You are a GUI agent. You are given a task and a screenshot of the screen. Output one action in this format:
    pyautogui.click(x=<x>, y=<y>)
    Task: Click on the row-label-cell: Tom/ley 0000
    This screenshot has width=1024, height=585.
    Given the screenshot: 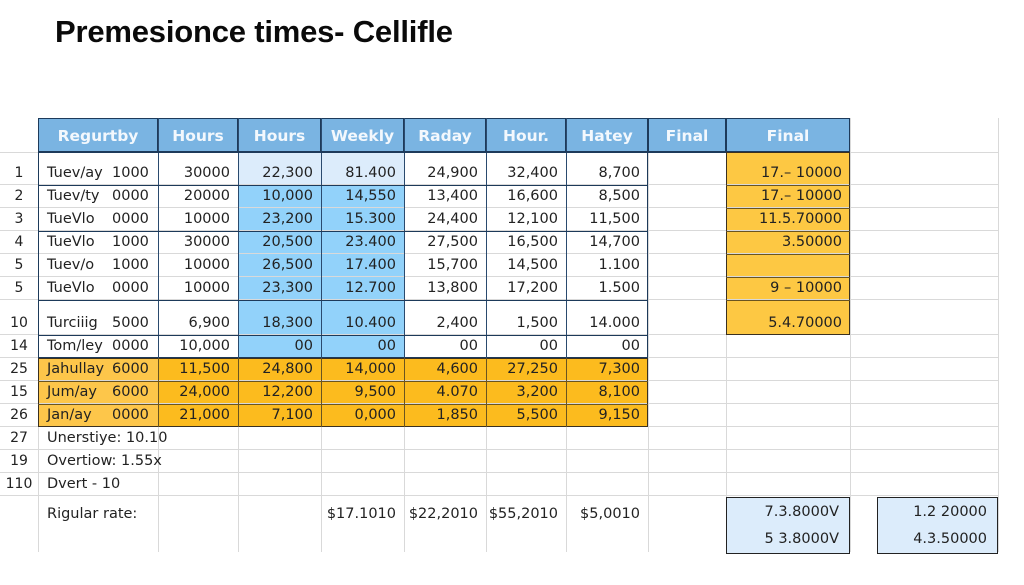 What is the action you would take?
    pyautogui.click(x=98, y=346)
    